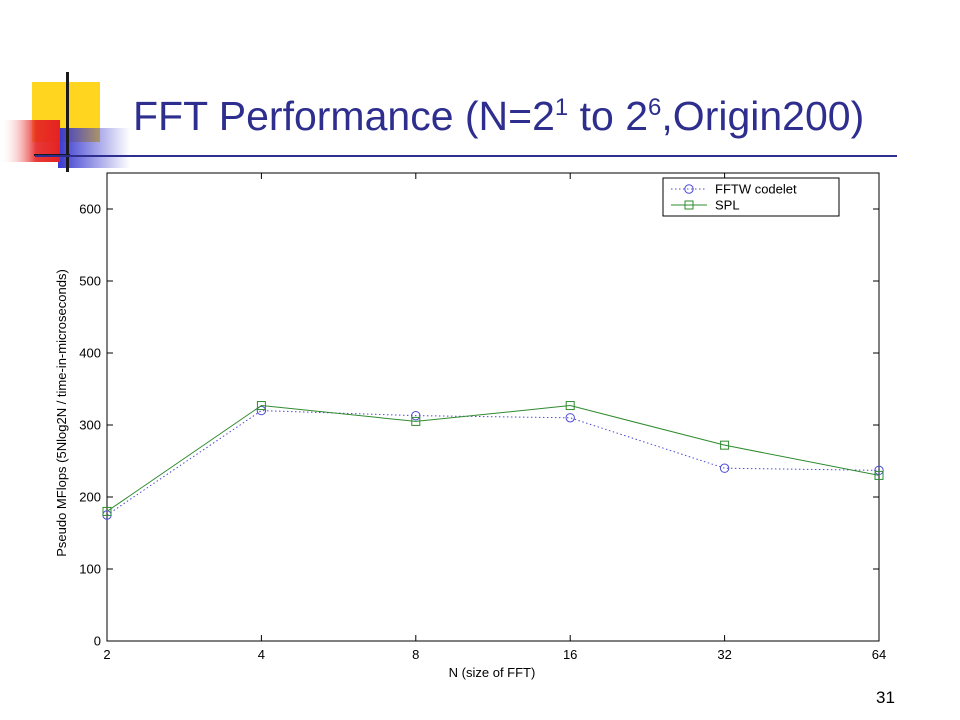  I want to click on page-number: 31, so click(885, 697).